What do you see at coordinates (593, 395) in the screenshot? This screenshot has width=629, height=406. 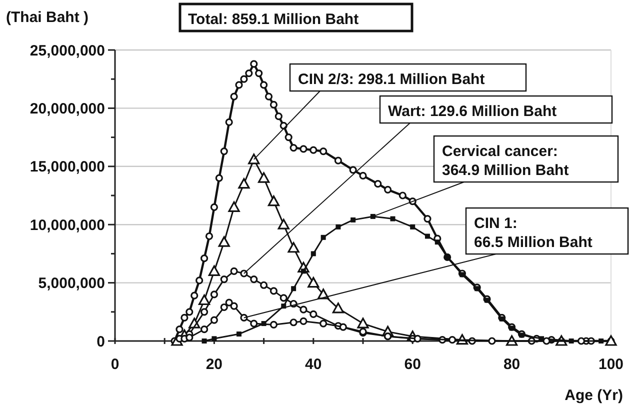 I see `x-axis-title: Age (Yr)` at bounding box center [593, 395].